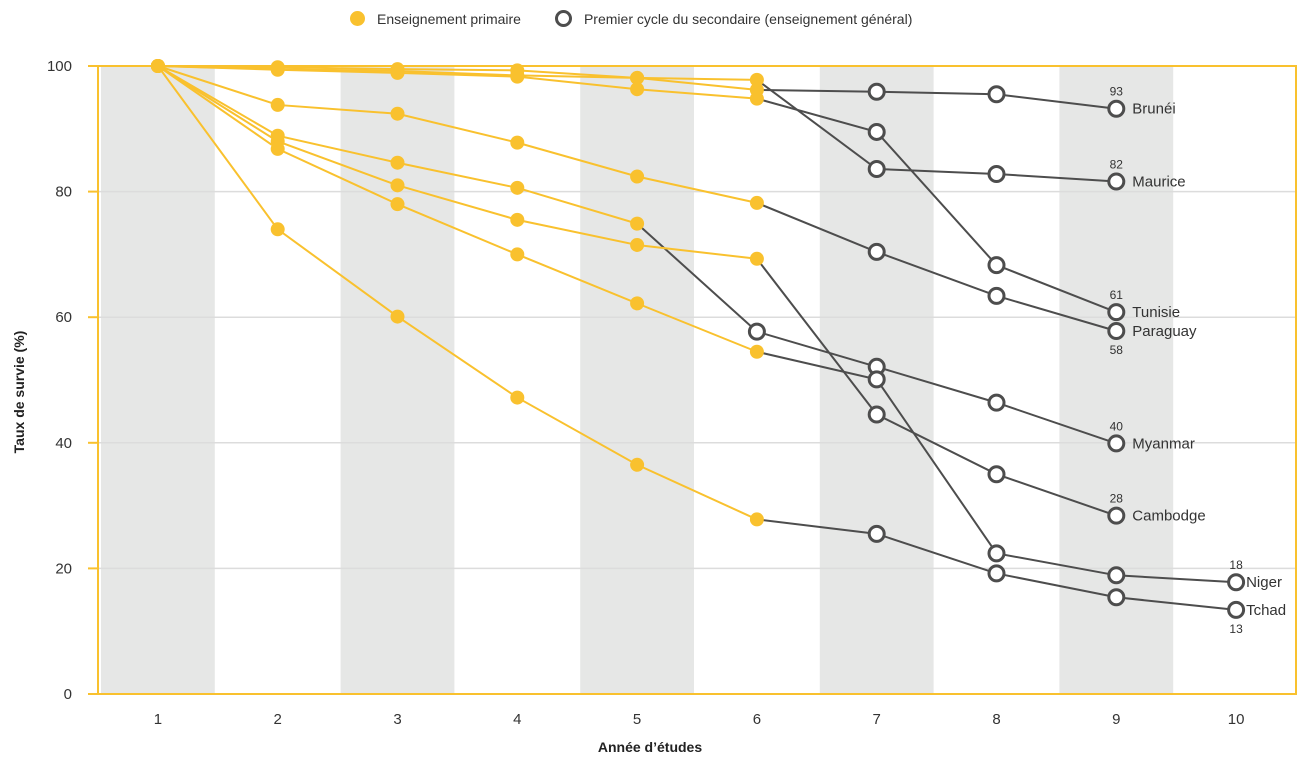  Describe the element at coordinates (1153, 109) in the screenshot. I see `end-label-name-brunei: Brunéi` at that location.